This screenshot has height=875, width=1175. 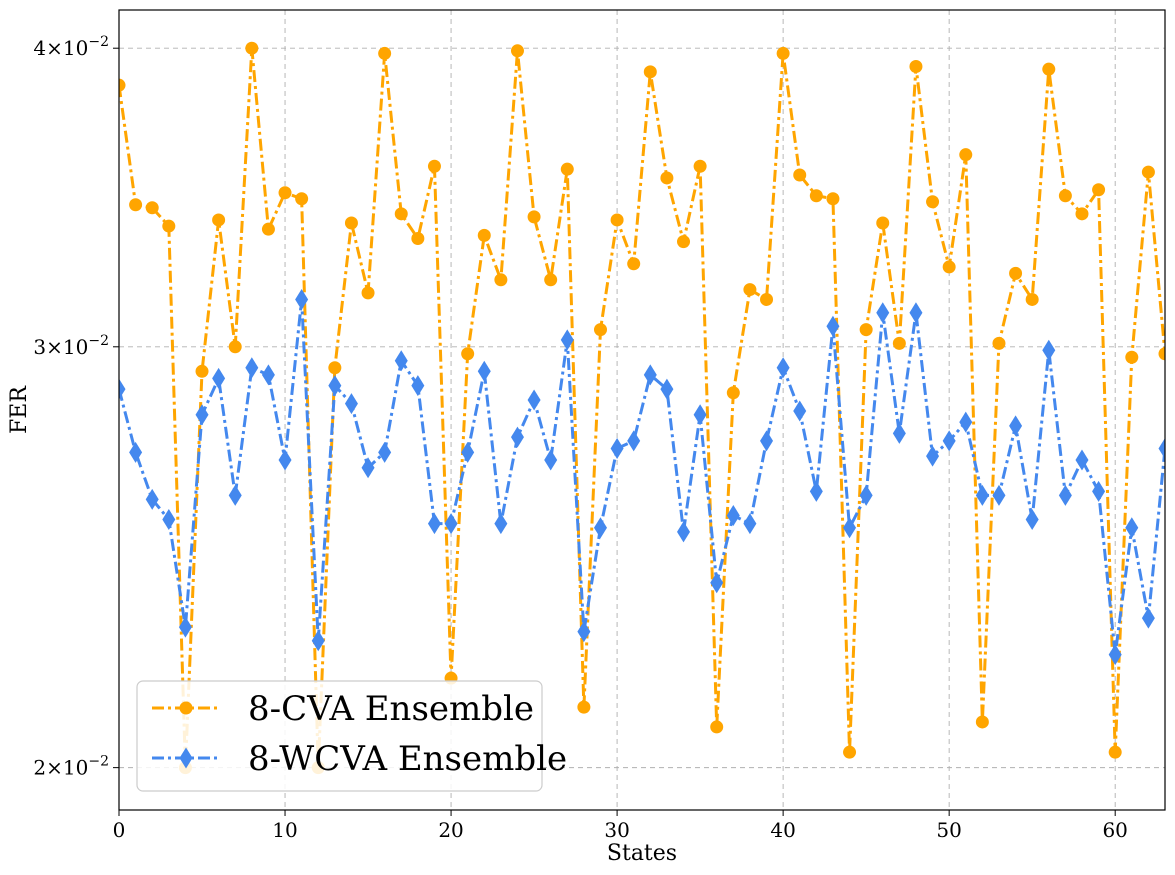 I want to click on legend-label: 8-CVA Ensemble, so click(x=391, y=709).